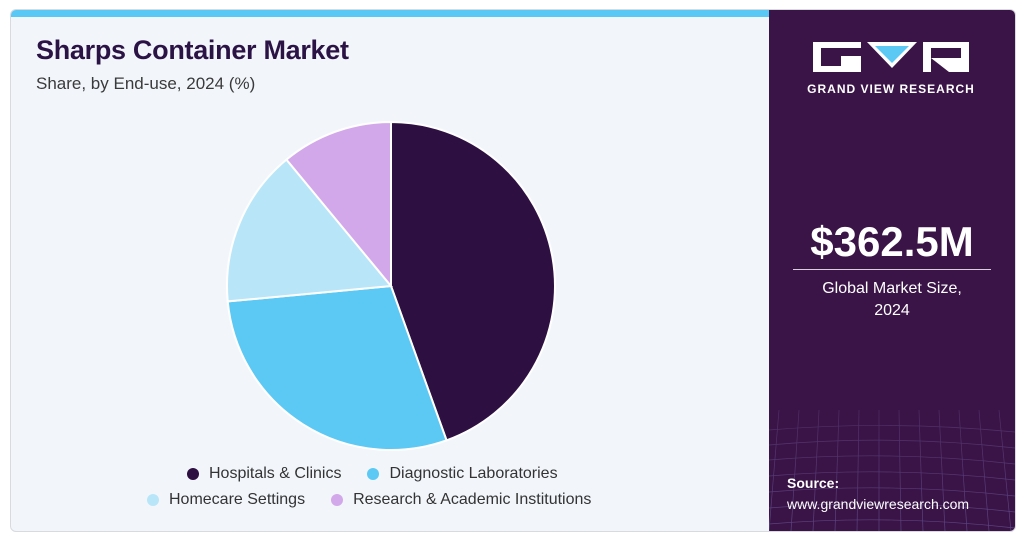 This screenshot has width=1027, height=538. I want to click on legend-item-diagnostic: Diagnostic Laboratories, so click(462, 474).